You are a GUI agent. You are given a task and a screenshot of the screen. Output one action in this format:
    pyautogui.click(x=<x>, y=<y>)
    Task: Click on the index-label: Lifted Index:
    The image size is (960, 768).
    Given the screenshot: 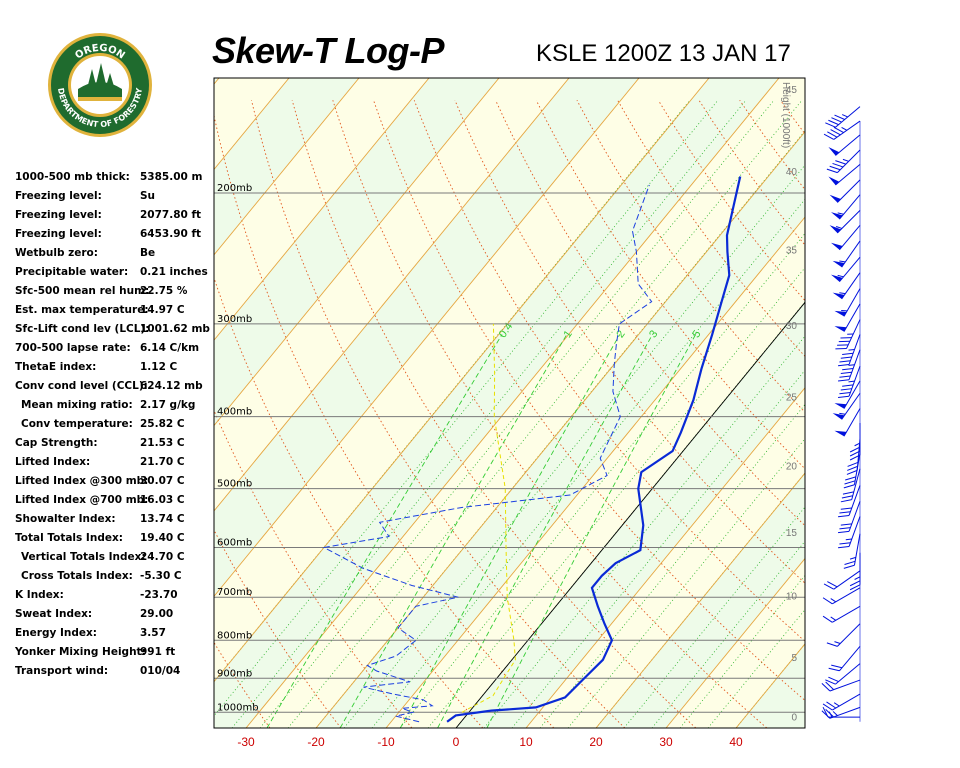 What is the action you would take?
    pyautogui.click(x=53, y=462)
    